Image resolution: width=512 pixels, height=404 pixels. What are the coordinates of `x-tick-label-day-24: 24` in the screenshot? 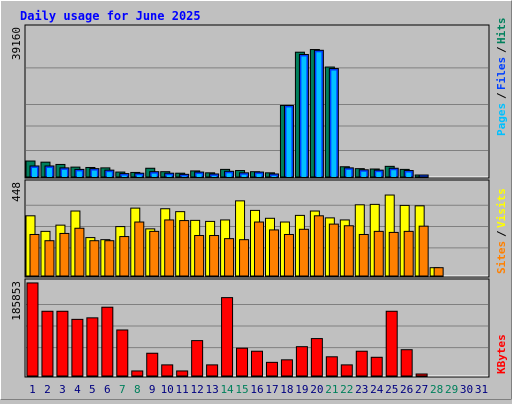 It's located at (377, 389).